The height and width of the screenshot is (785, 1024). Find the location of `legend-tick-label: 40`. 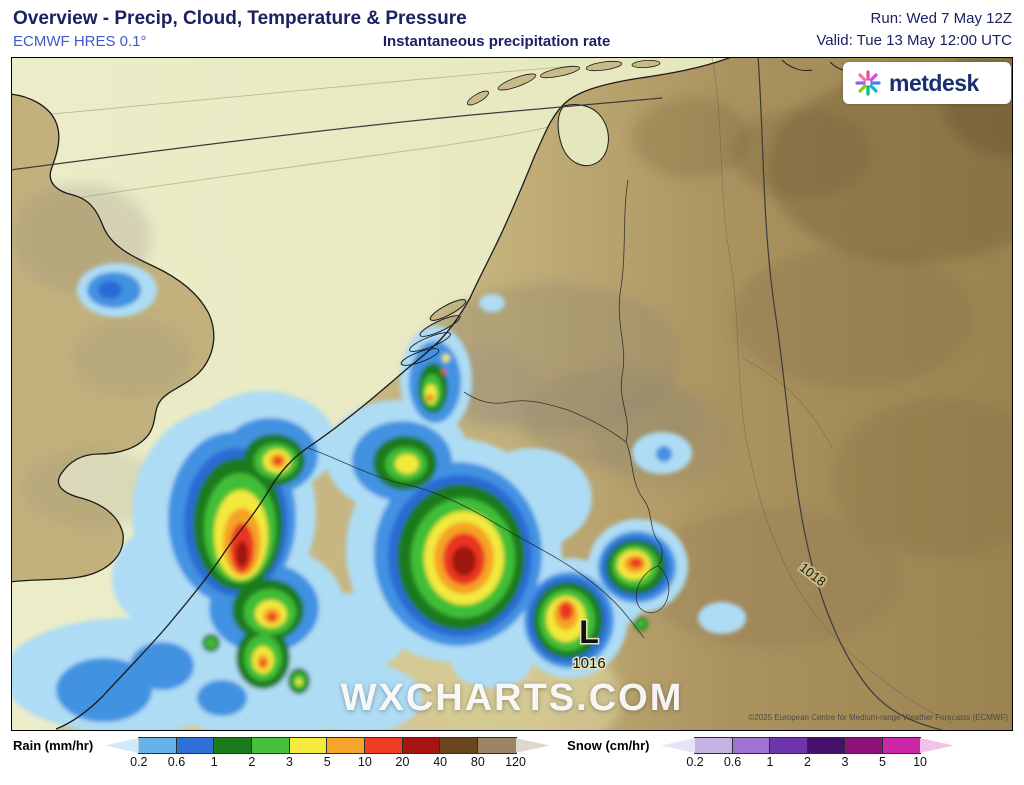

legend-tick-label: 40 is located at coordinates (440, 762).